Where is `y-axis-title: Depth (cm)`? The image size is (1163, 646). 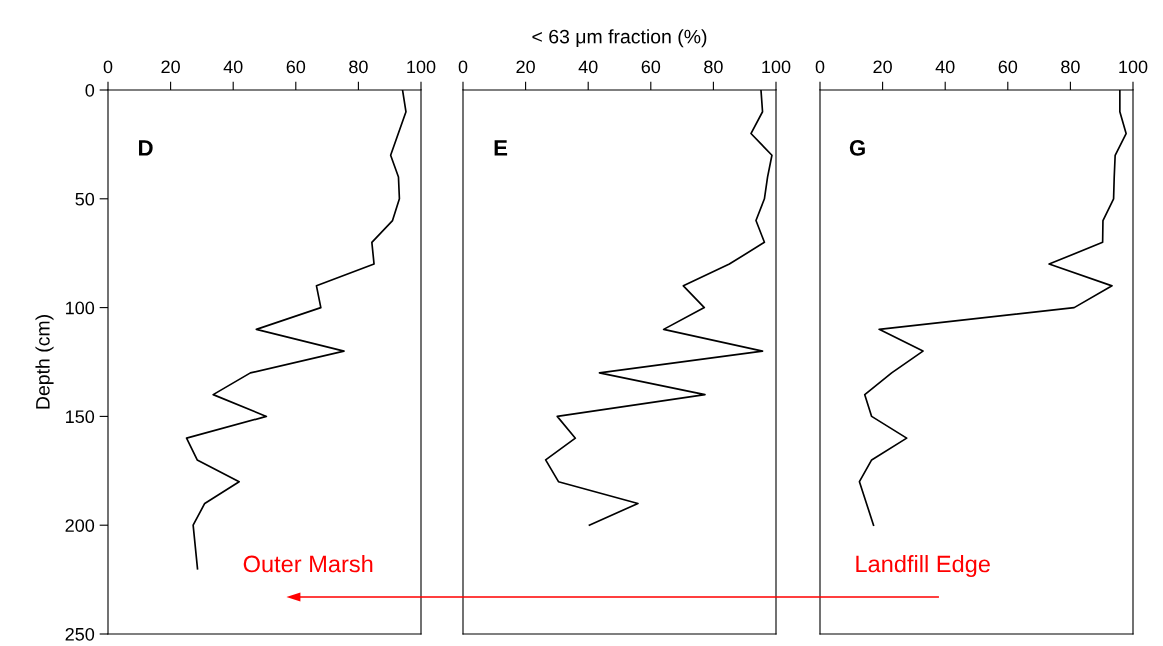
y-axis-title: Depth (cm) is located at coordinates (44, 362).